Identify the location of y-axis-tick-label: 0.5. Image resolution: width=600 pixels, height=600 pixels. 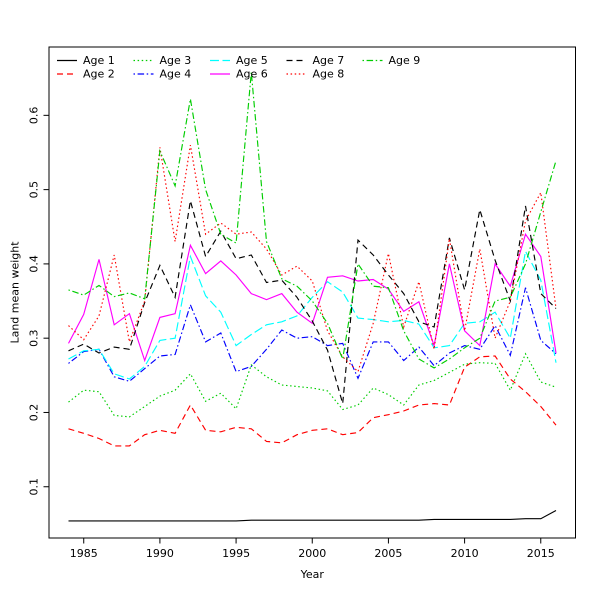
(34, 190).